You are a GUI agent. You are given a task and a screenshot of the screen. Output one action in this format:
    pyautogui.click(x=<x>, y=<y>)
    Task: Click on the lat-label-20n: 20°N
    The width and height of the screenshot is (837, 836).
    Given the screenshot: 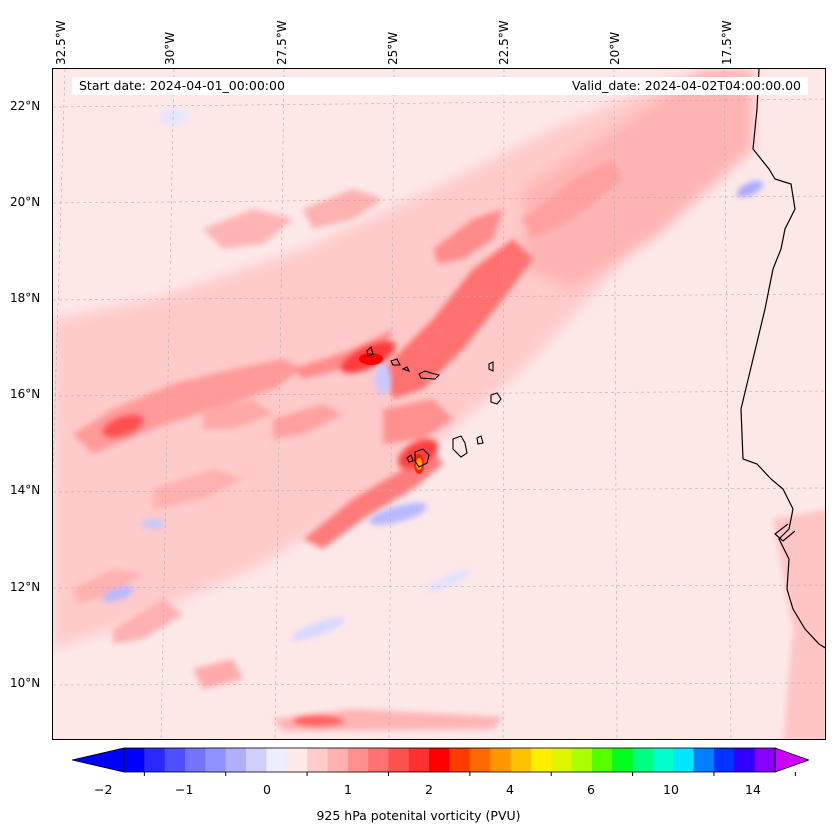 What is the action you would take?
    pyautogui.click(x=25, y=202)
    